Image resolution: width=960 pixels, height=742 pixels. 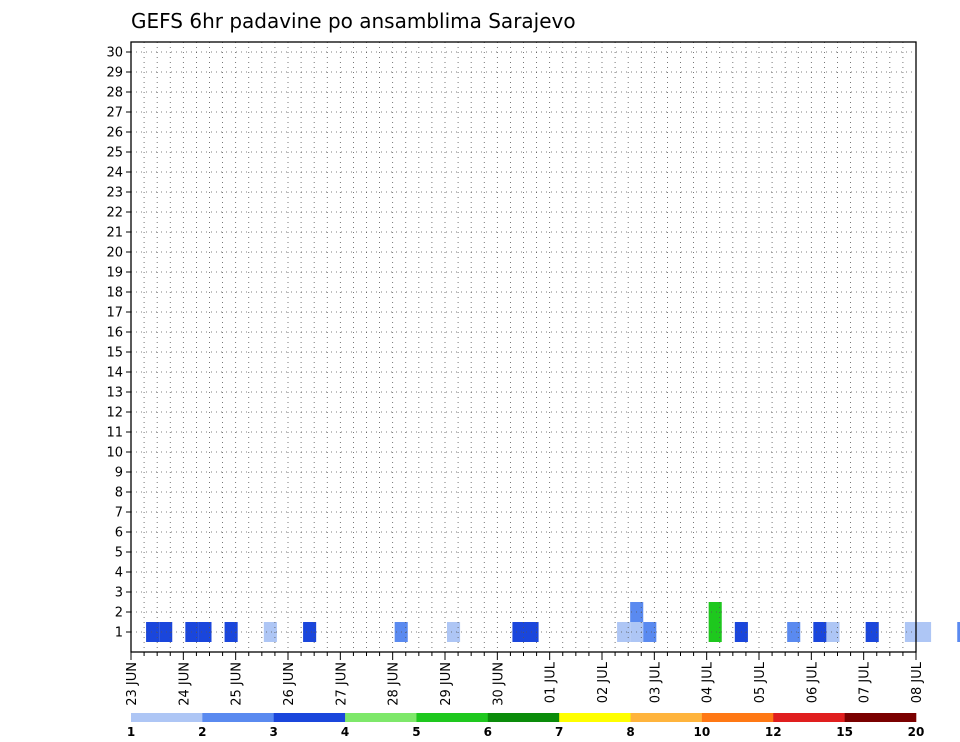 What do you see at coordinates (773, 732) in the screenshot?
I see `colorbar-label: 12` at bounding box center [773, 732].